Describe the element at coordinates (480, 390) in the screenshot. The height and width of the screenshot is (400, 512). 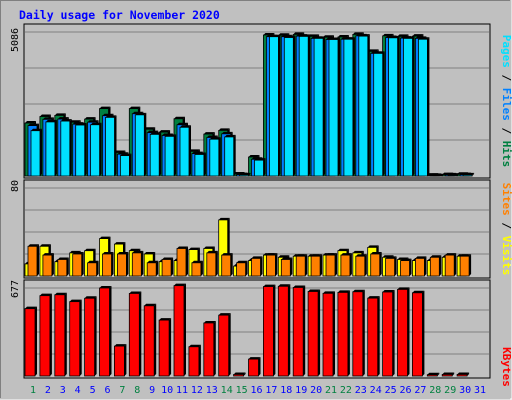
I see `day-label-31: 31` at that location.